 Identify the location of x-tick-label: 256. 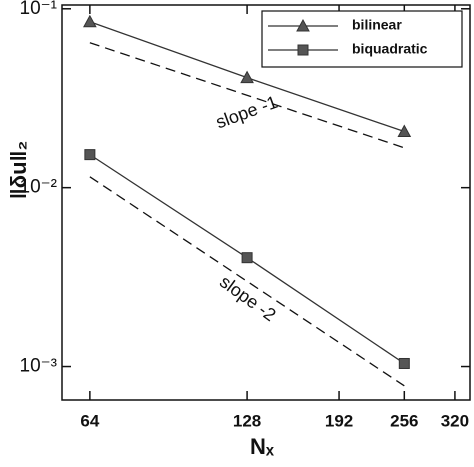
(404, 420).